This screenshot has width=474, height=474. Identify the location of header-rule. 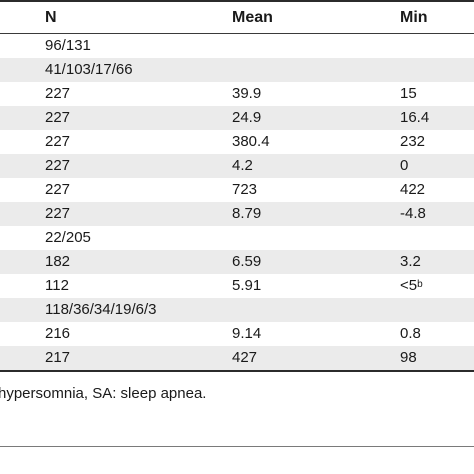
(237, 33).